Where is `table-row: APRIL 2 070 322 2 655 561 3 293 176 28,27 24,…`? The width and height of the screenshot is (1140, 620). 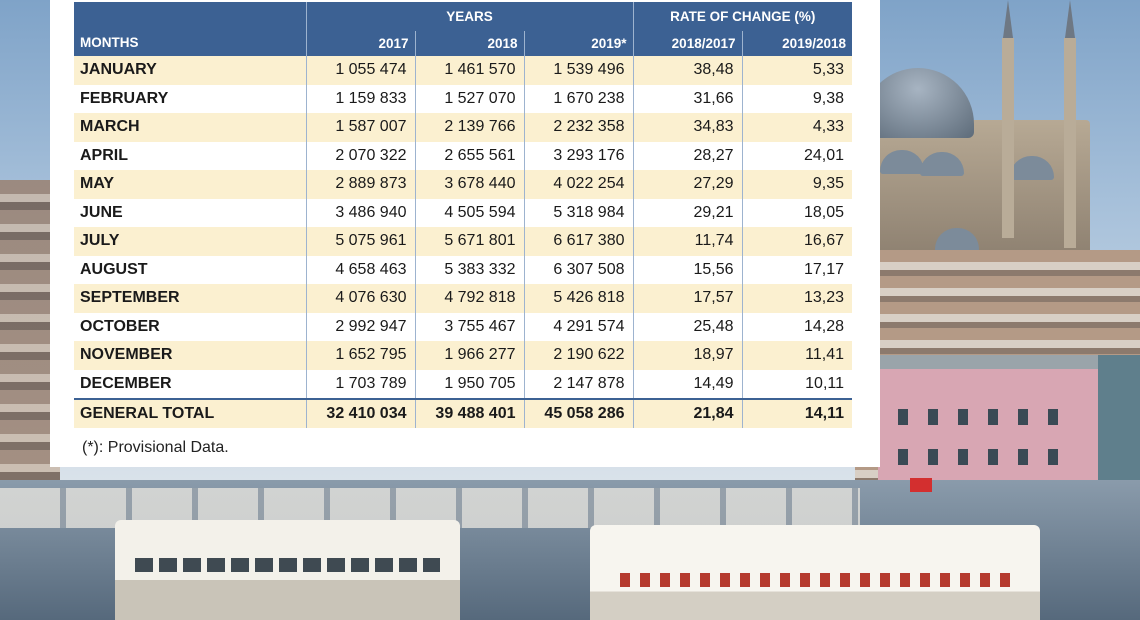 table-row: APRIL 2 070 322 2 655 561 3 293 176 28,27 24,… is located at coordinates (463, 155).